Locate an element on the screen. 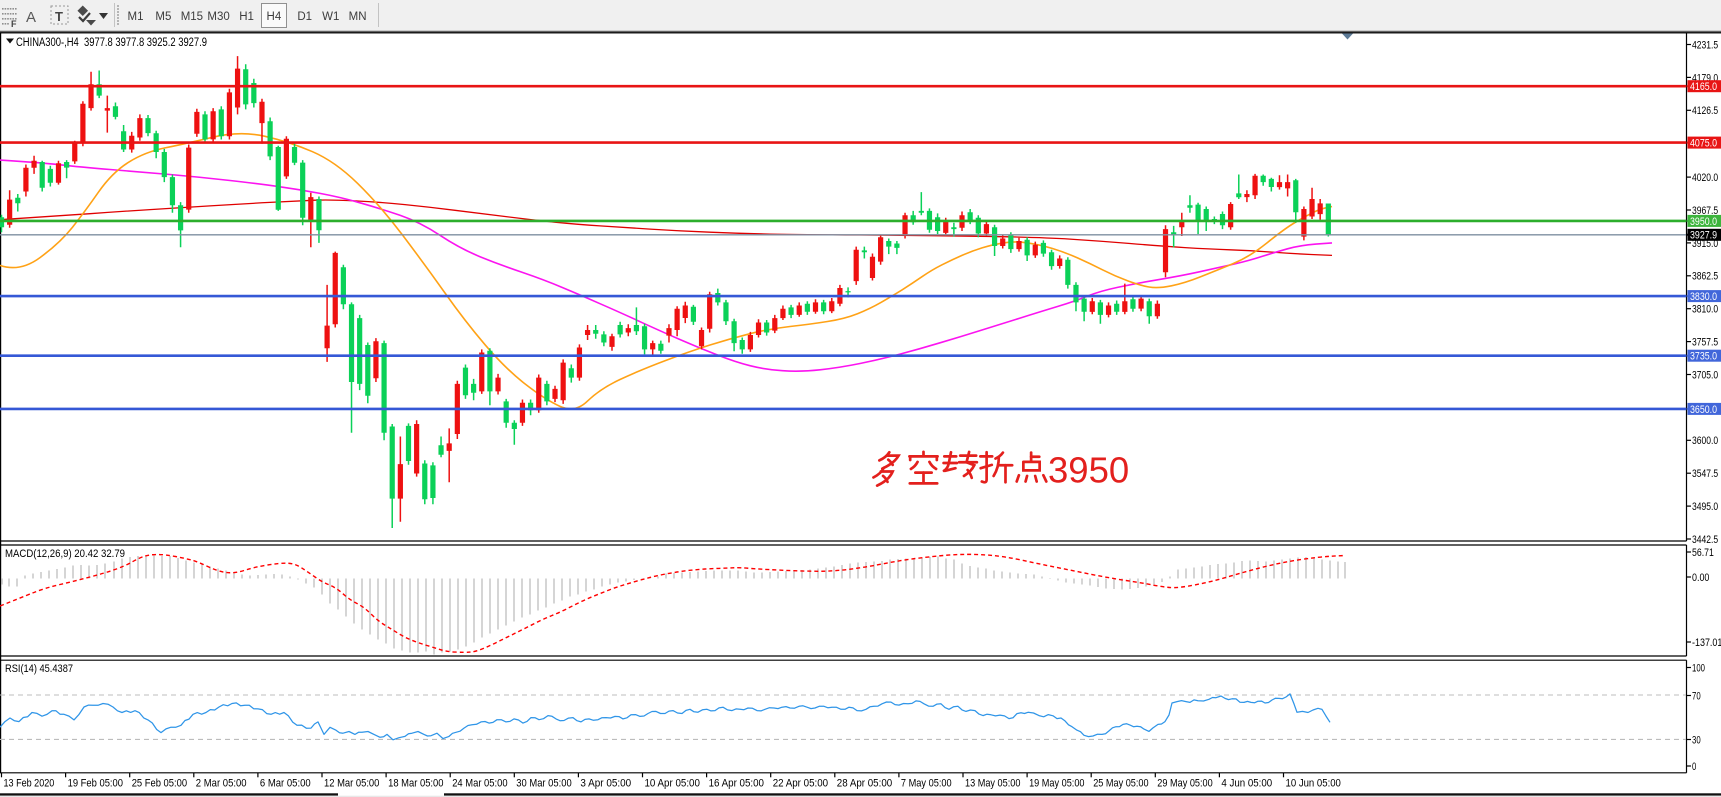 The height and width of the screenshot is (797, 1721). svg-text: 4020.0 is located at coordinates (1705, 178).